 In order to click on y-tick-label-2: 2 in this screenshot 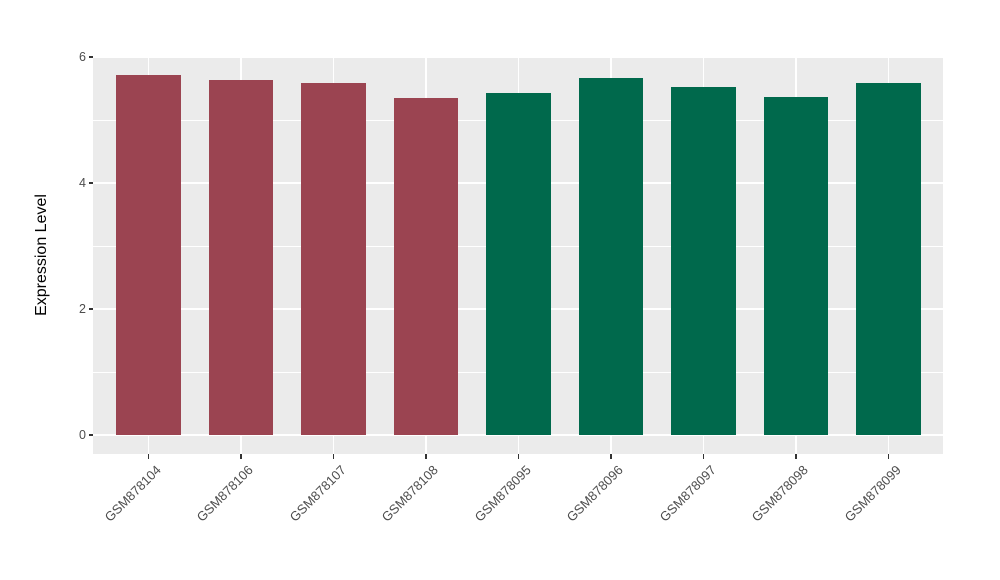, I will do `click(82, 309)`.